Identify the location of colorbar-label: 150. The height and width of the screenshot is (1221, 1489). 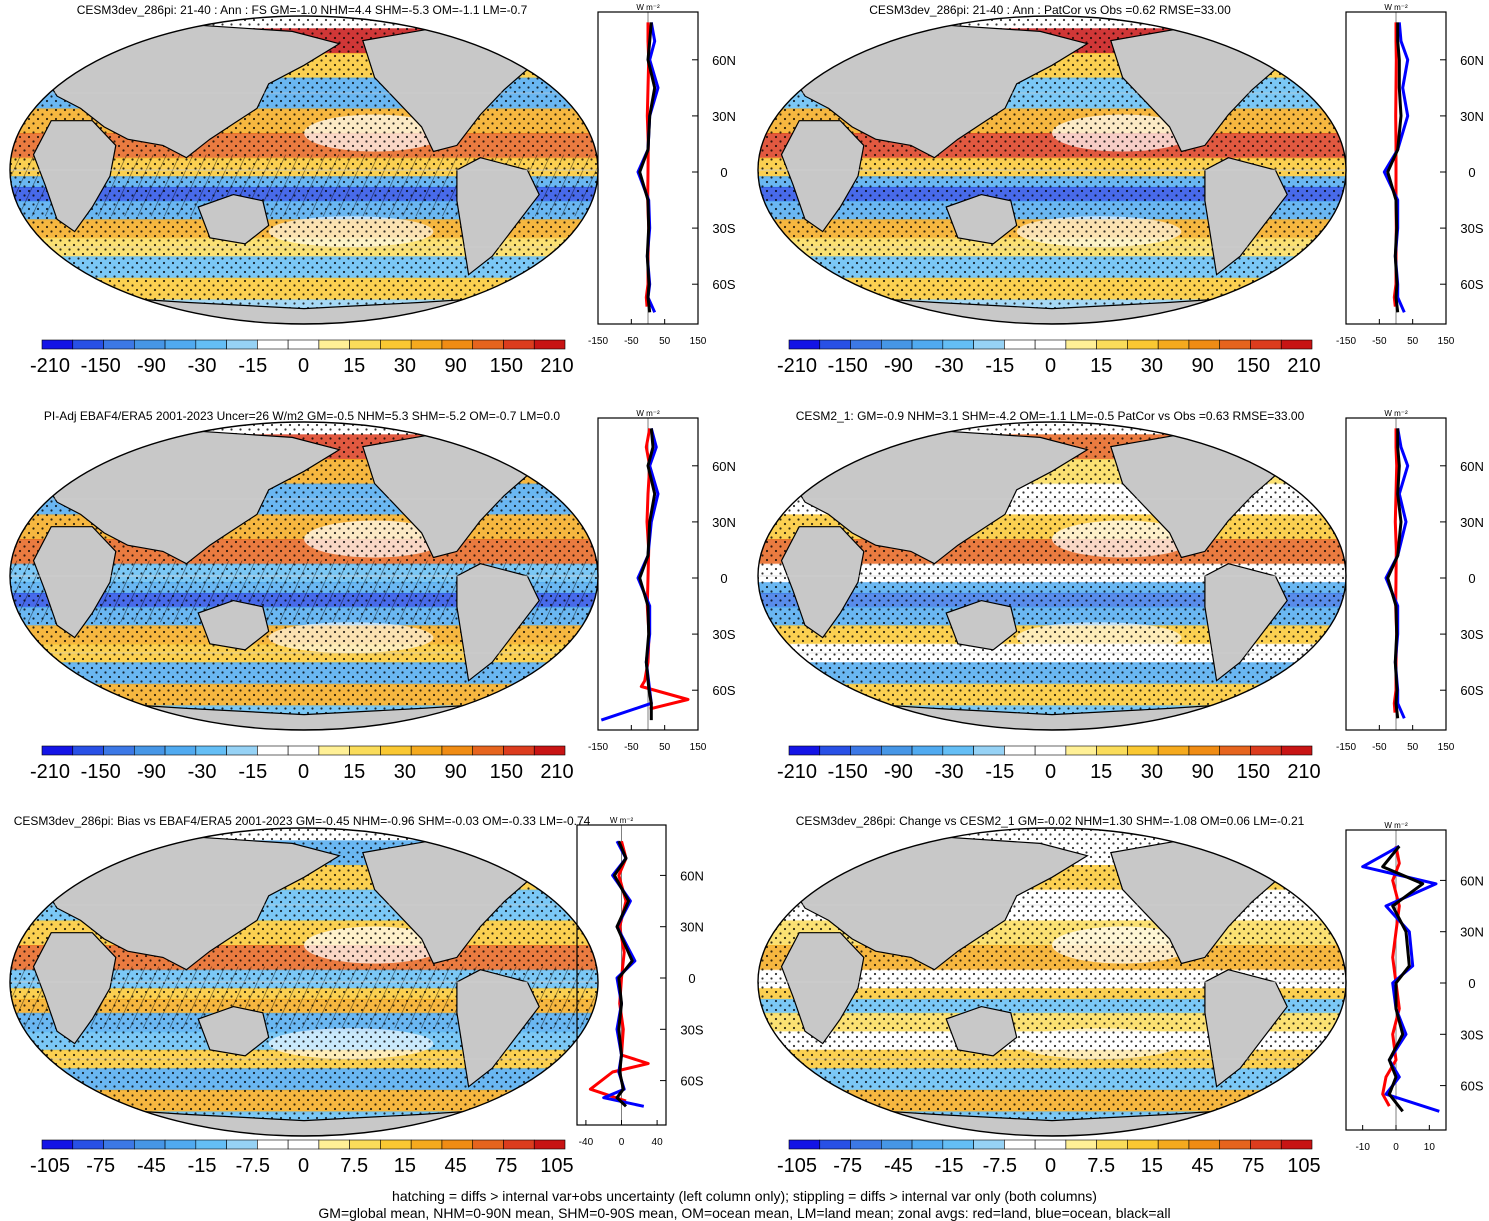
(1253, 772).